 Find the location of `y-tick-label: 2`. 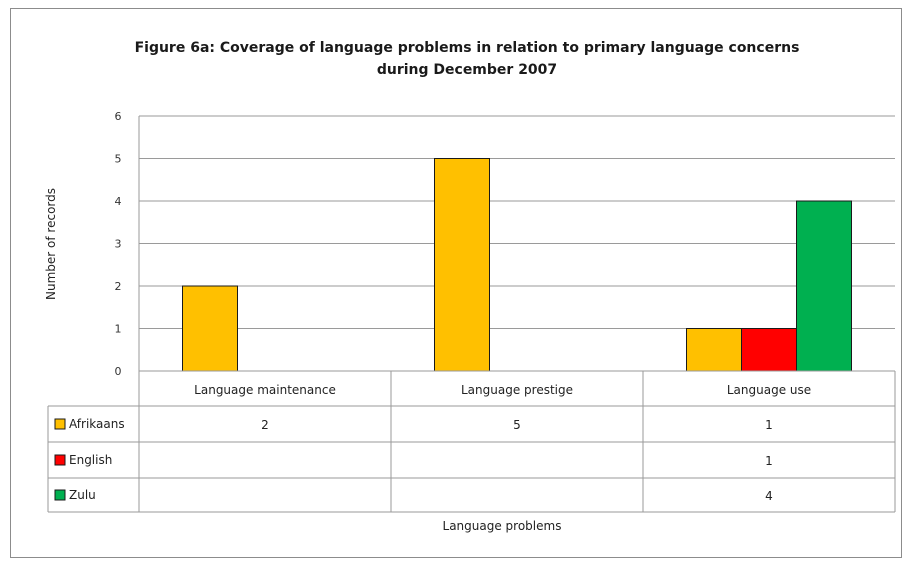

y-tick-label: 2 is located at coordinates (118, 286).